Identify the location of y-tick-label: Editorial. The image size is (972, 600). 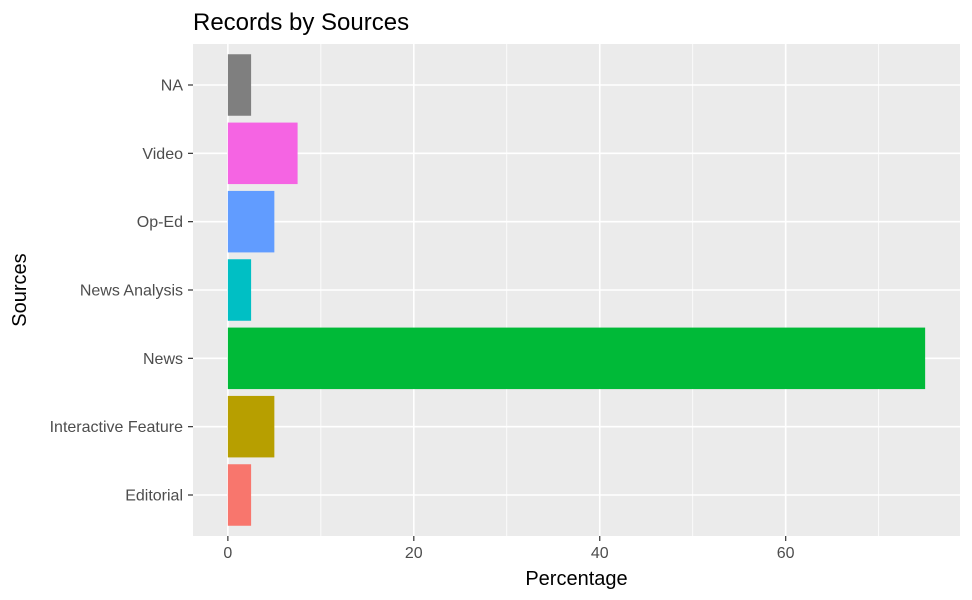
(154, 496).